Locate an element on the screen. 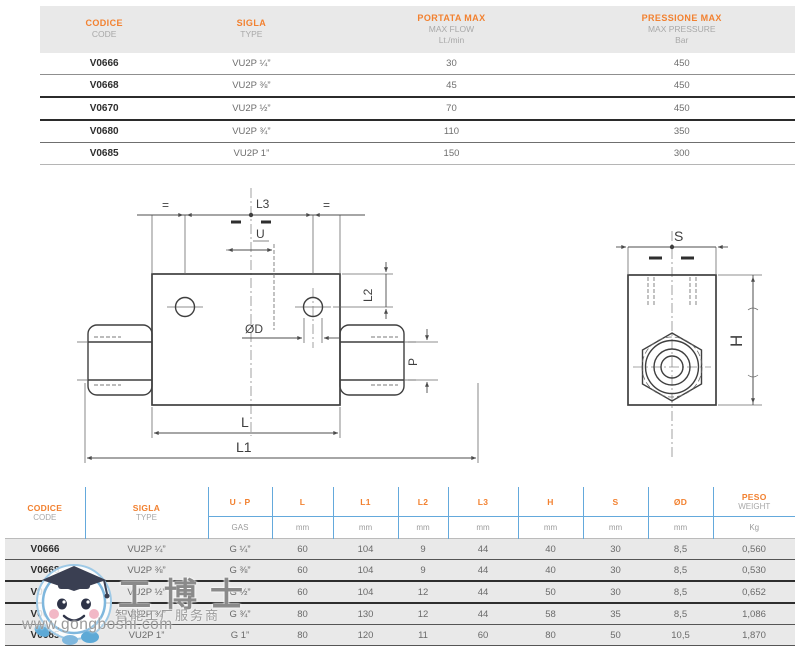 The width and height of the screenshot is (800, 646). cell-h: 50 is located at coordinates (550, 592).